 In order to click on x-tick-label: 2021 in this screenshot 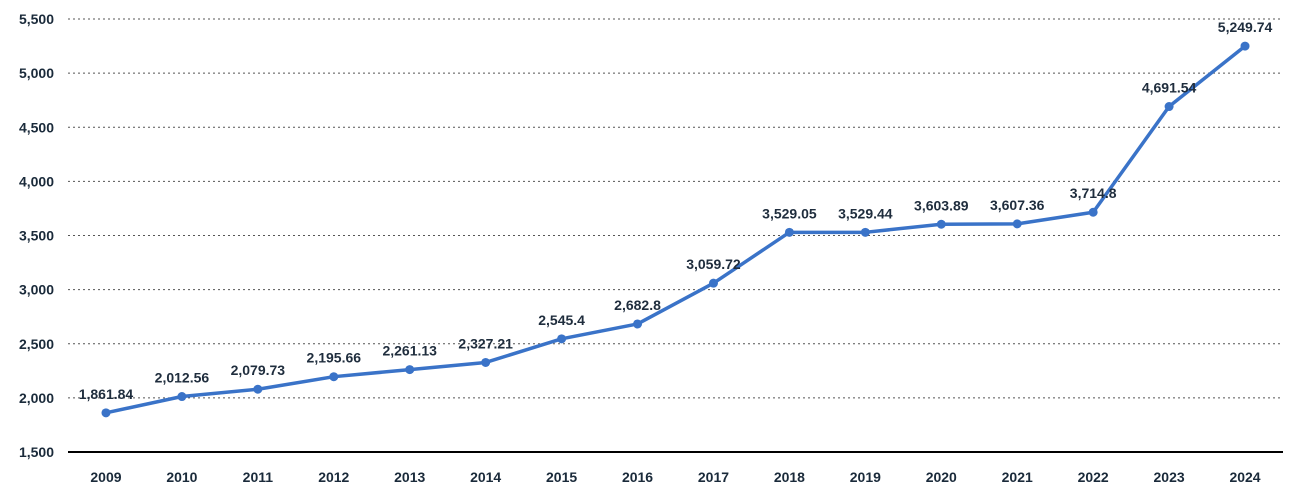, I will do `click(1017, 477)`.